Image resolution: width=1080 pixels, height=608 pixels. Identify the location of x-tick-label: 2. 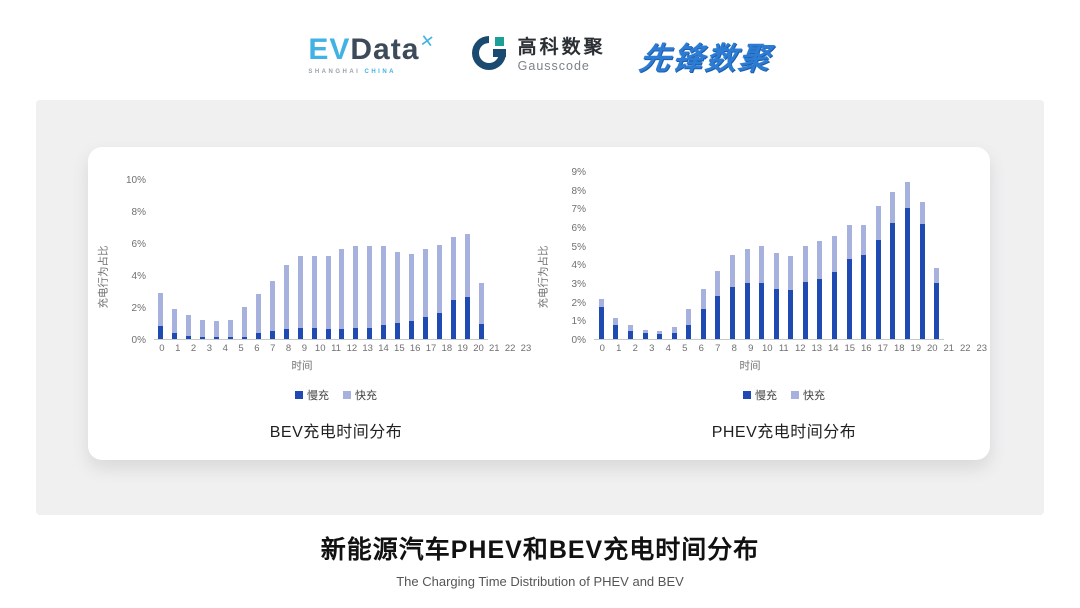
(635, 348).